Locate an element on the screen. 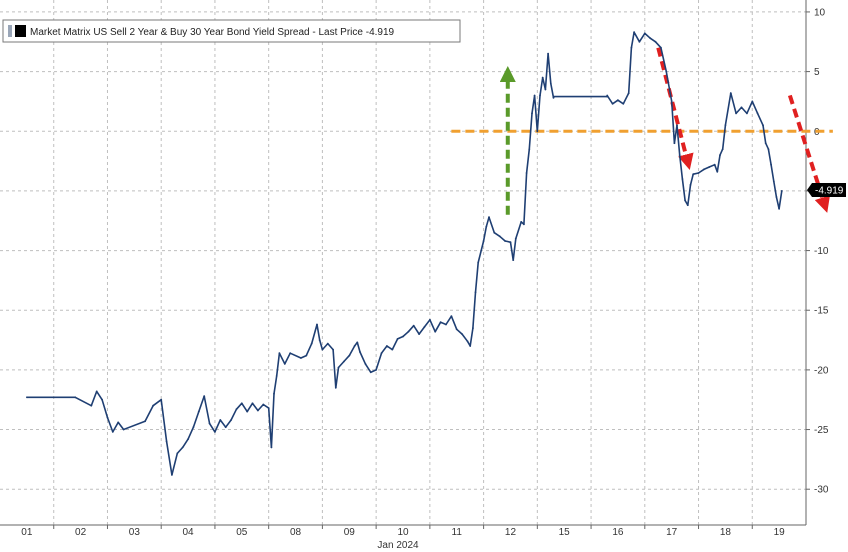 The image size is (848, 552). x-tick-label: 12 is located at coordinates (511, 532).